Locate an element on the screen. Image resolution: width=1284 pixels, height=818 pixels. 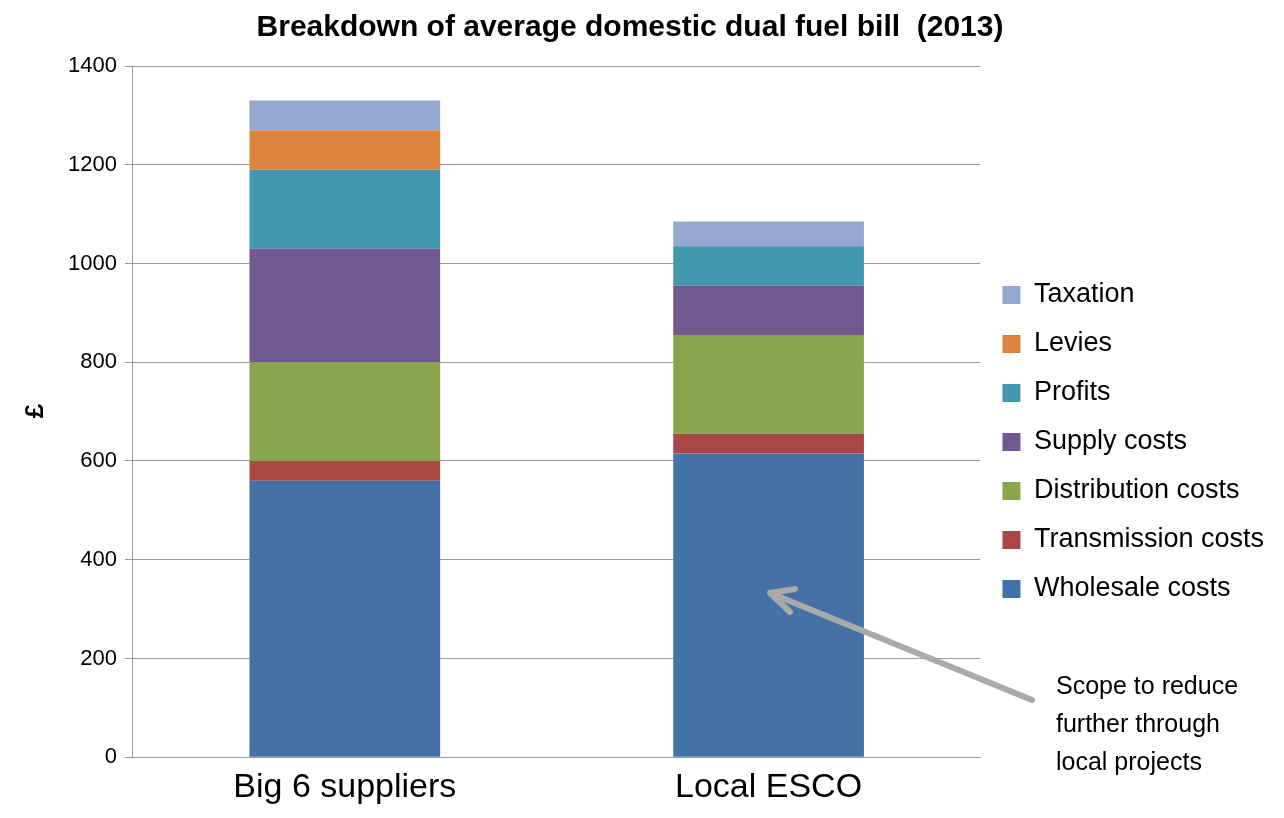
y-tick-label: 400 is located at coordinates (98, 558).